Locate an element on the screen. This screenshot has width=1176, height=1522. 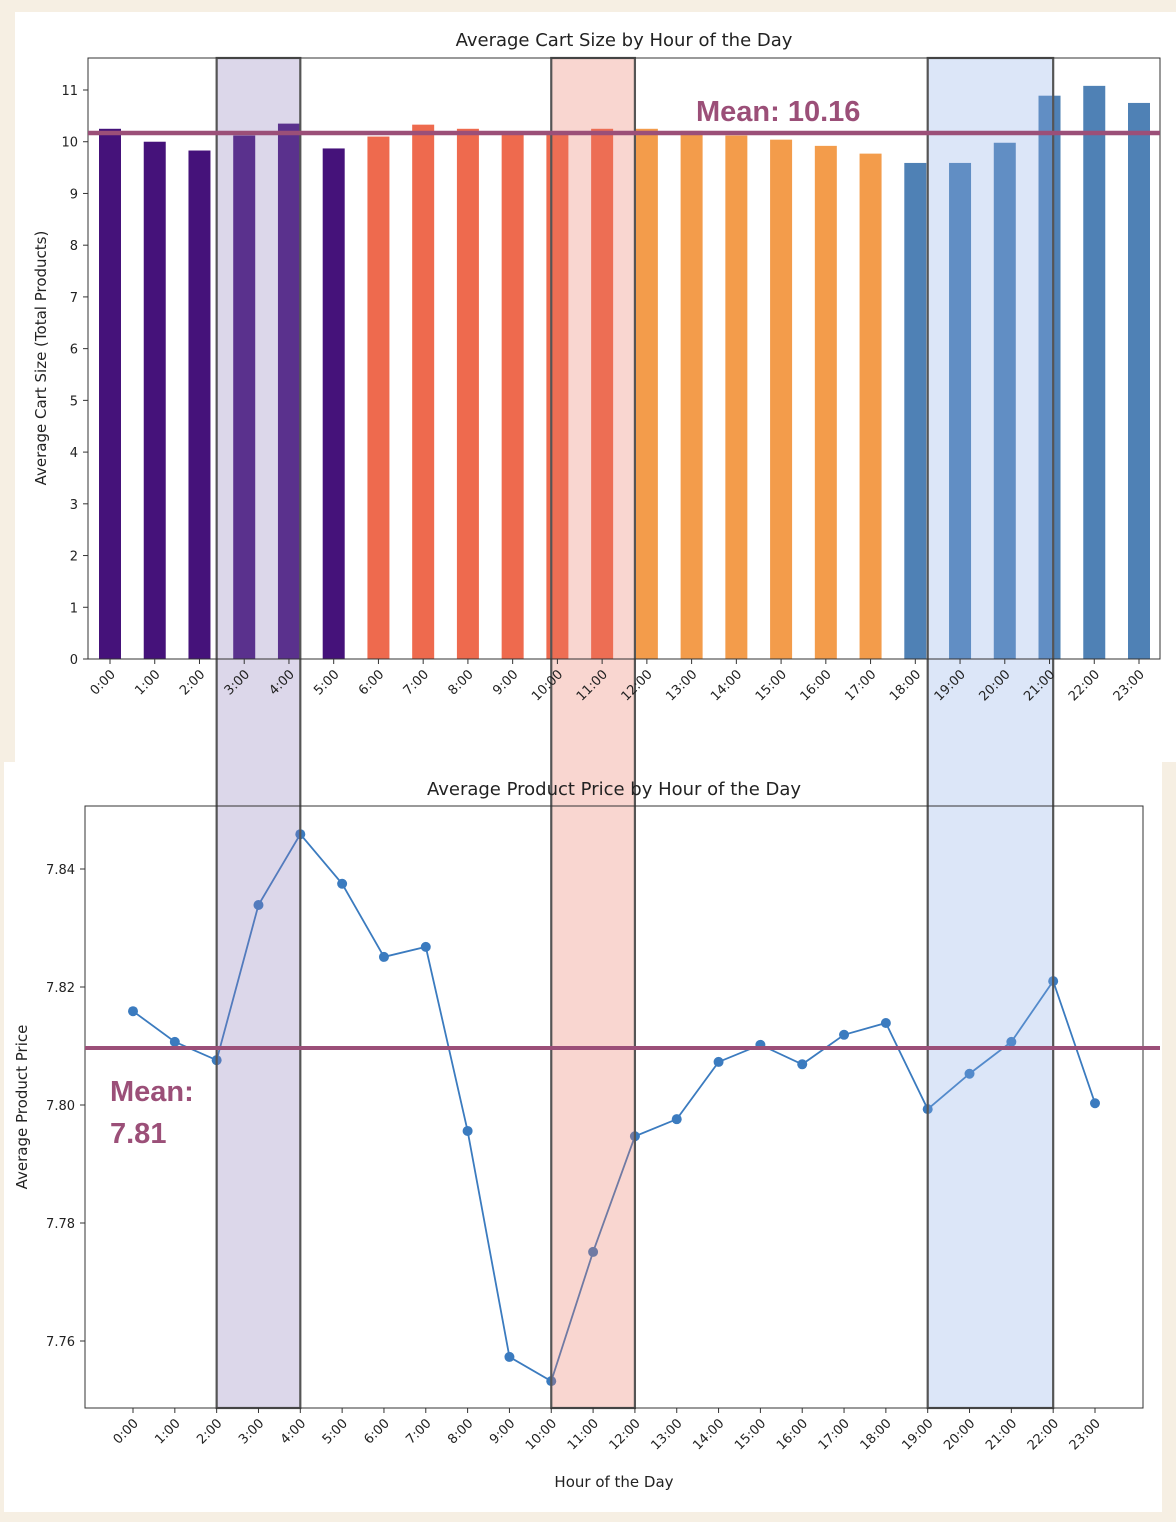
bar-23:00 is located at coordinates (1139, 380).